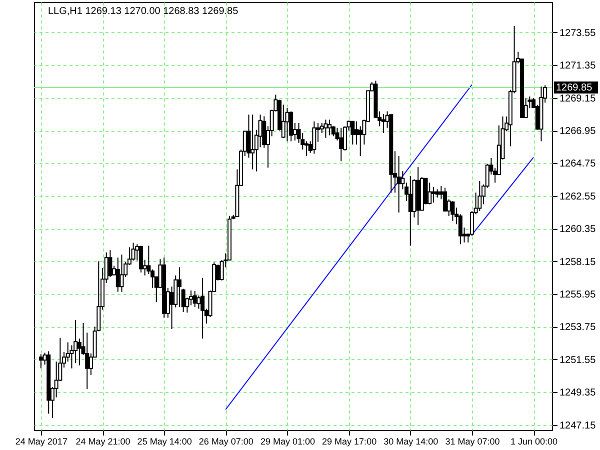 The height and width of the screenshot is (450, 600). I want to click on y-tick-label: 1260.35, so click(578, 230).